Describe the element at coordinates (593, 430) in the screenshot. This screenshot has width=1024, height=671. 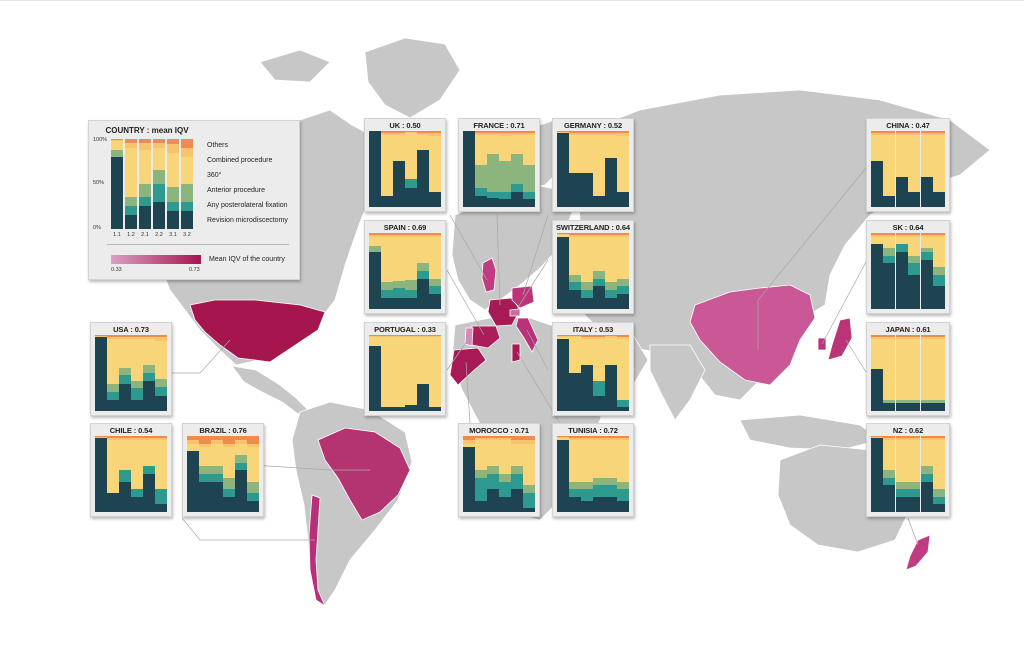
I see `panel-title-tunisia: TUNISIA : 0.72` at that location.